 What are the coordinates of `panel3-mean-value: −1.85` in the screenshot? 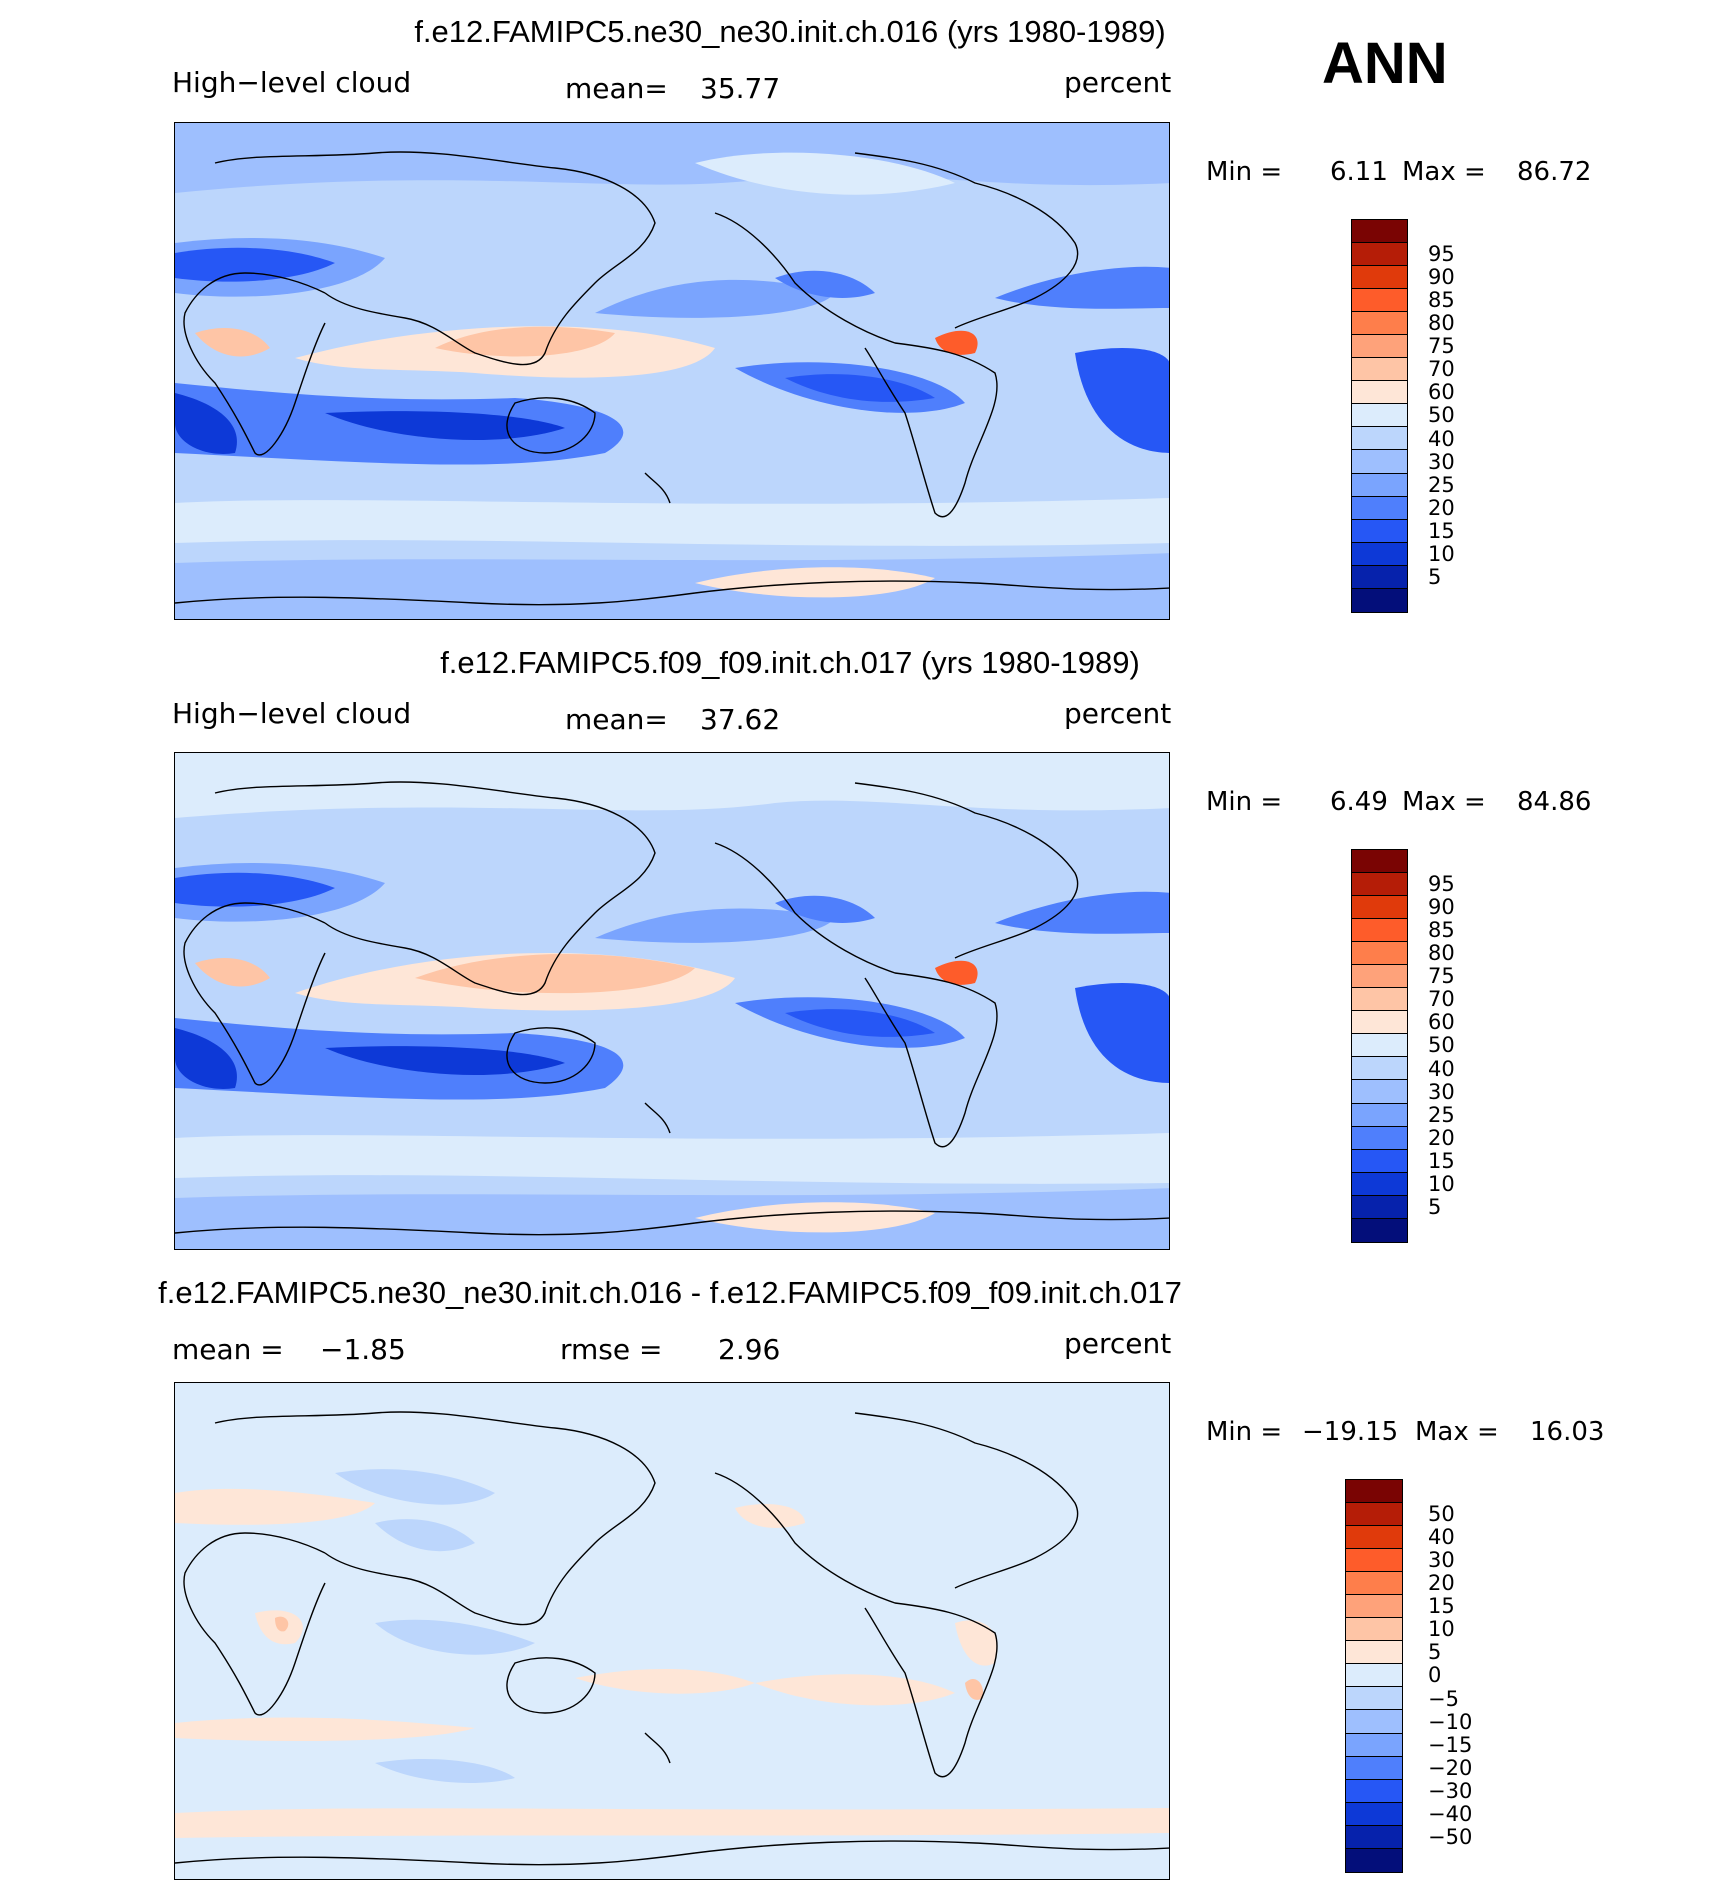 It's located at (363, 1349).